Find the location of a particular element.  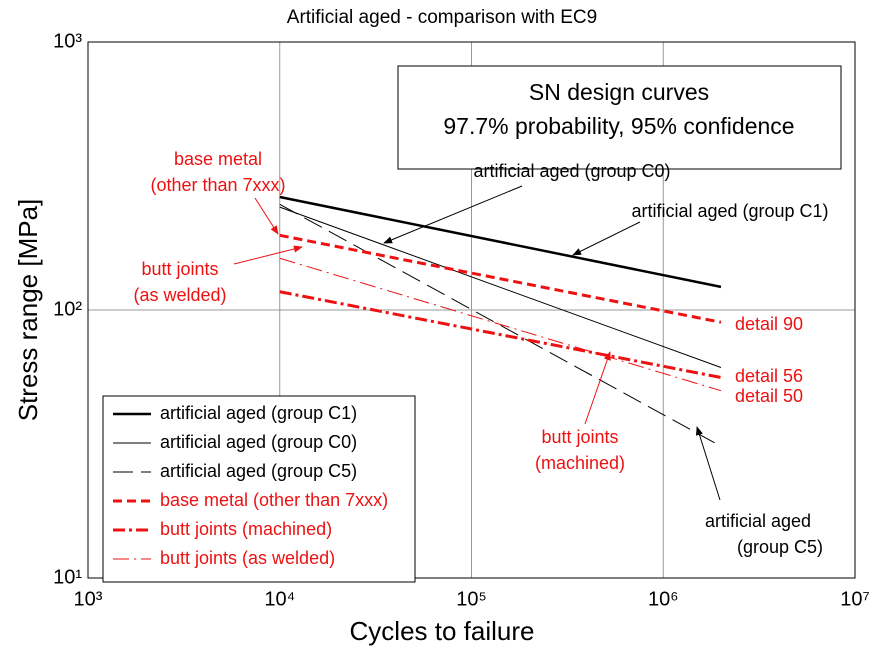

legend-label: butt joints (machined) is located at coordinates (246, 529).